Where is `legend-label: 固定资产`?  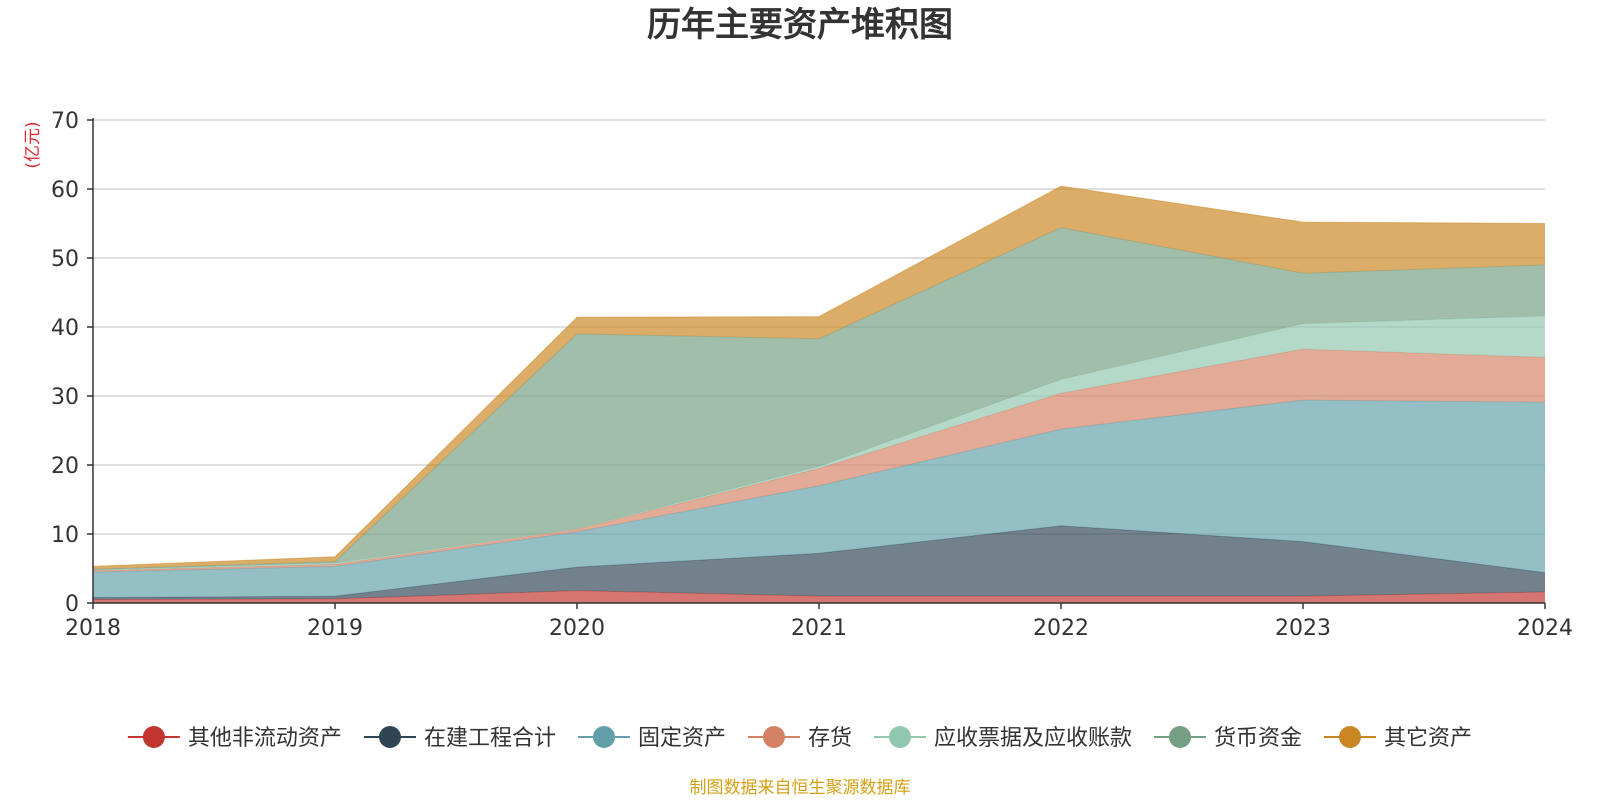
legend-label: 固定资产 is located at coordinates (682, 738).